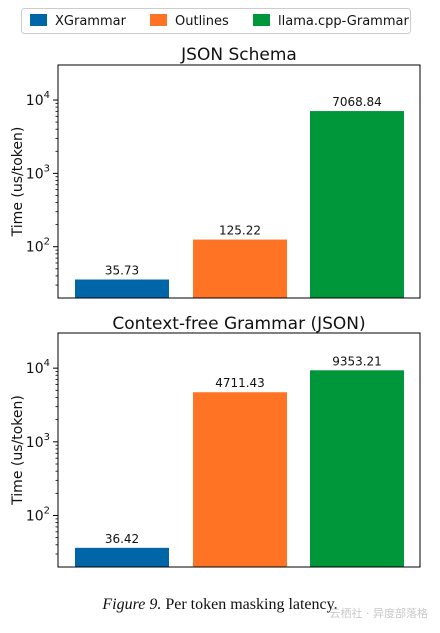 The height and width of the screenshot is (633, 440). I want to click on legend-item-3: llama.cpp-Grammar, so click(331, 21).